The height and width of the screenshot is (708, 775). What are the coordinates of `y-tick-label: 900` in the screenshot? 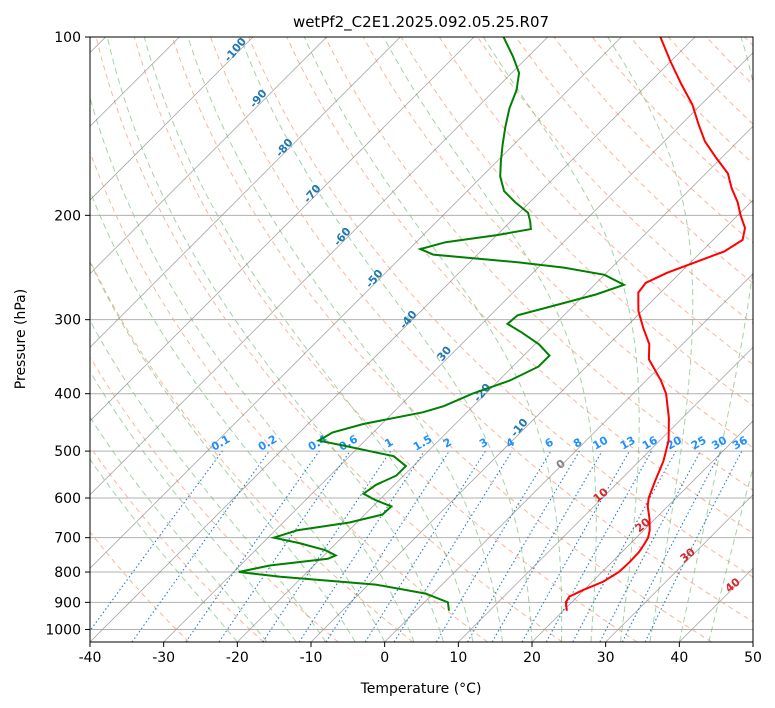 It's located at (67, 603).